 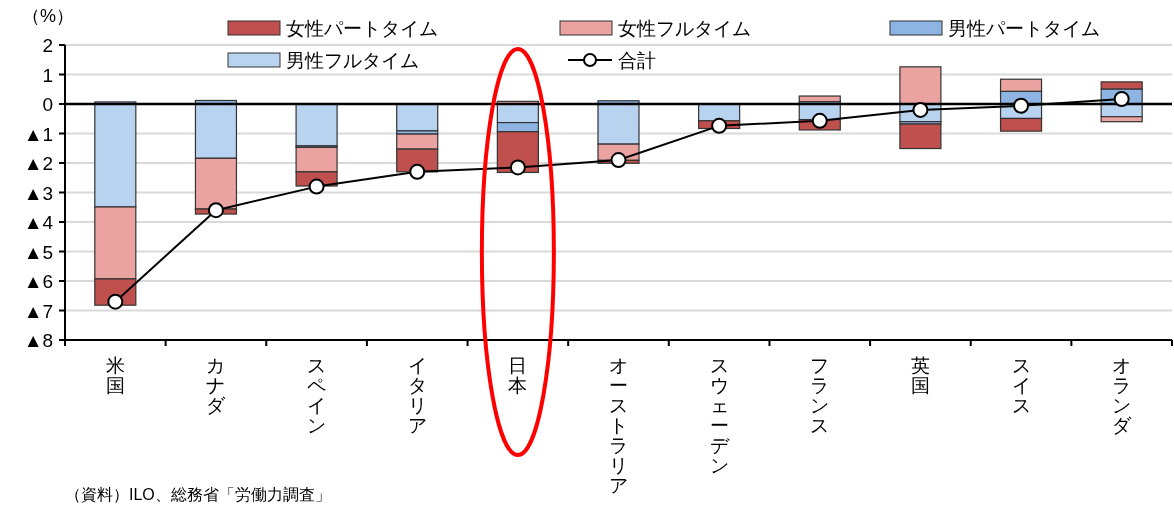 I want to click on y-tick-label: ▲2, so click(x=38, y=163).